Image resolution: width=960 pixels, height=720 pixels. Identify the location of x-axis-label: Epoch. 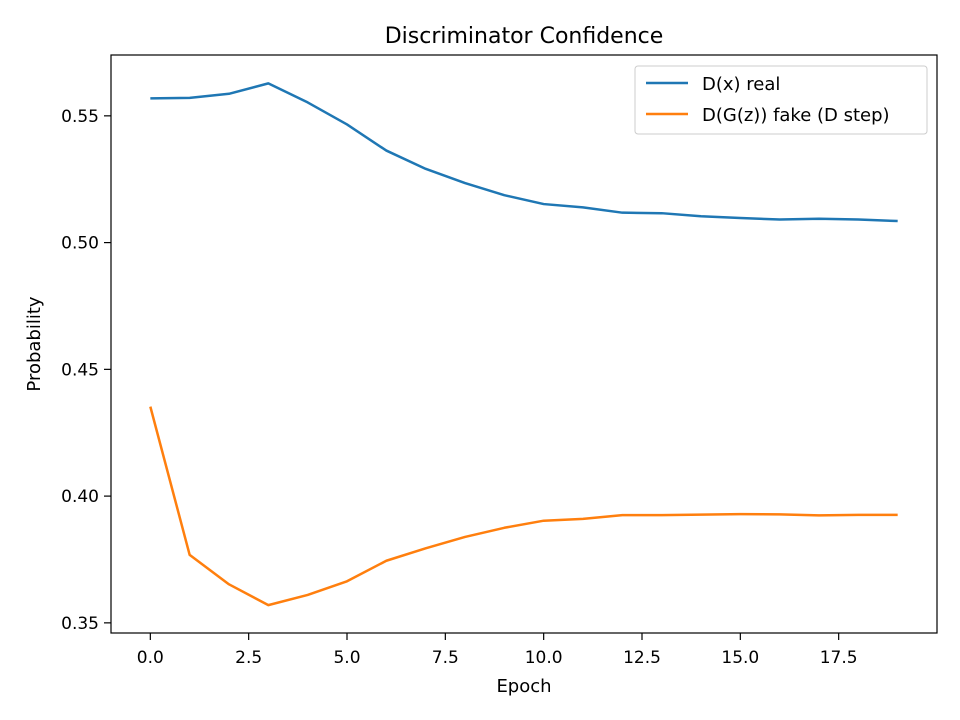
(523, 686).